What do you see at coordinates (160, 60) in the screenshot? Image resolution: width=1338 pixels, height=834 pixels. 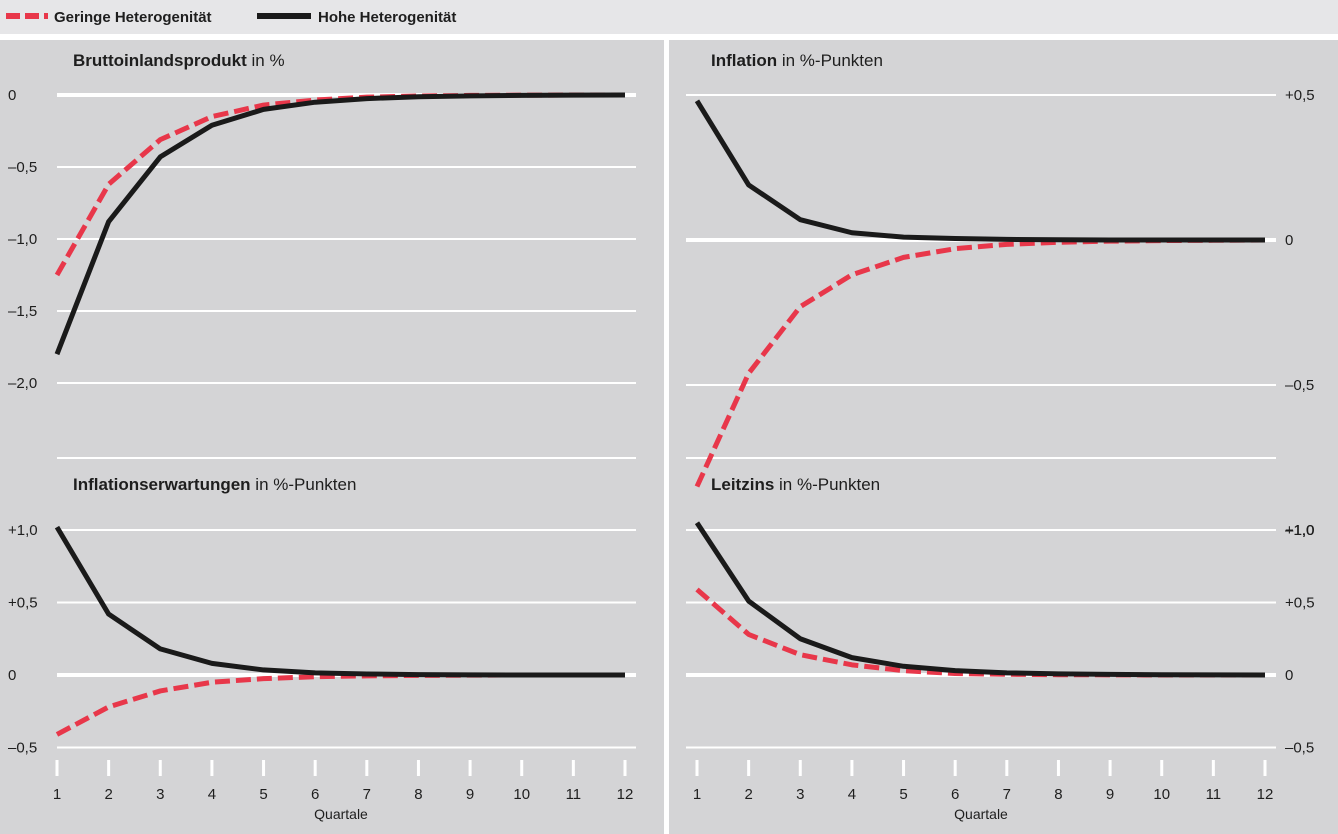 I see `panel-title-bold: Bruttoinlandsprodukt` at bounding box center [160, 60].